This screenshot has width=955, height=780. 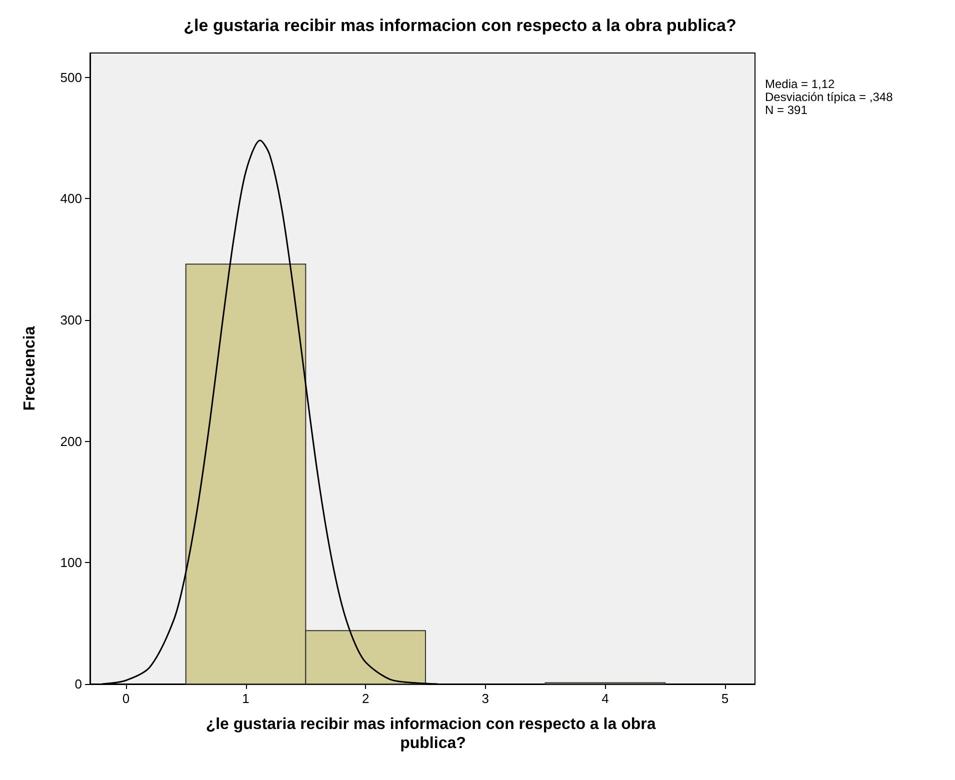 What do you see at coordinates (800, 84) in the screenshot?
I see `text: Media = 1,12` at bounding box center [800, 84].